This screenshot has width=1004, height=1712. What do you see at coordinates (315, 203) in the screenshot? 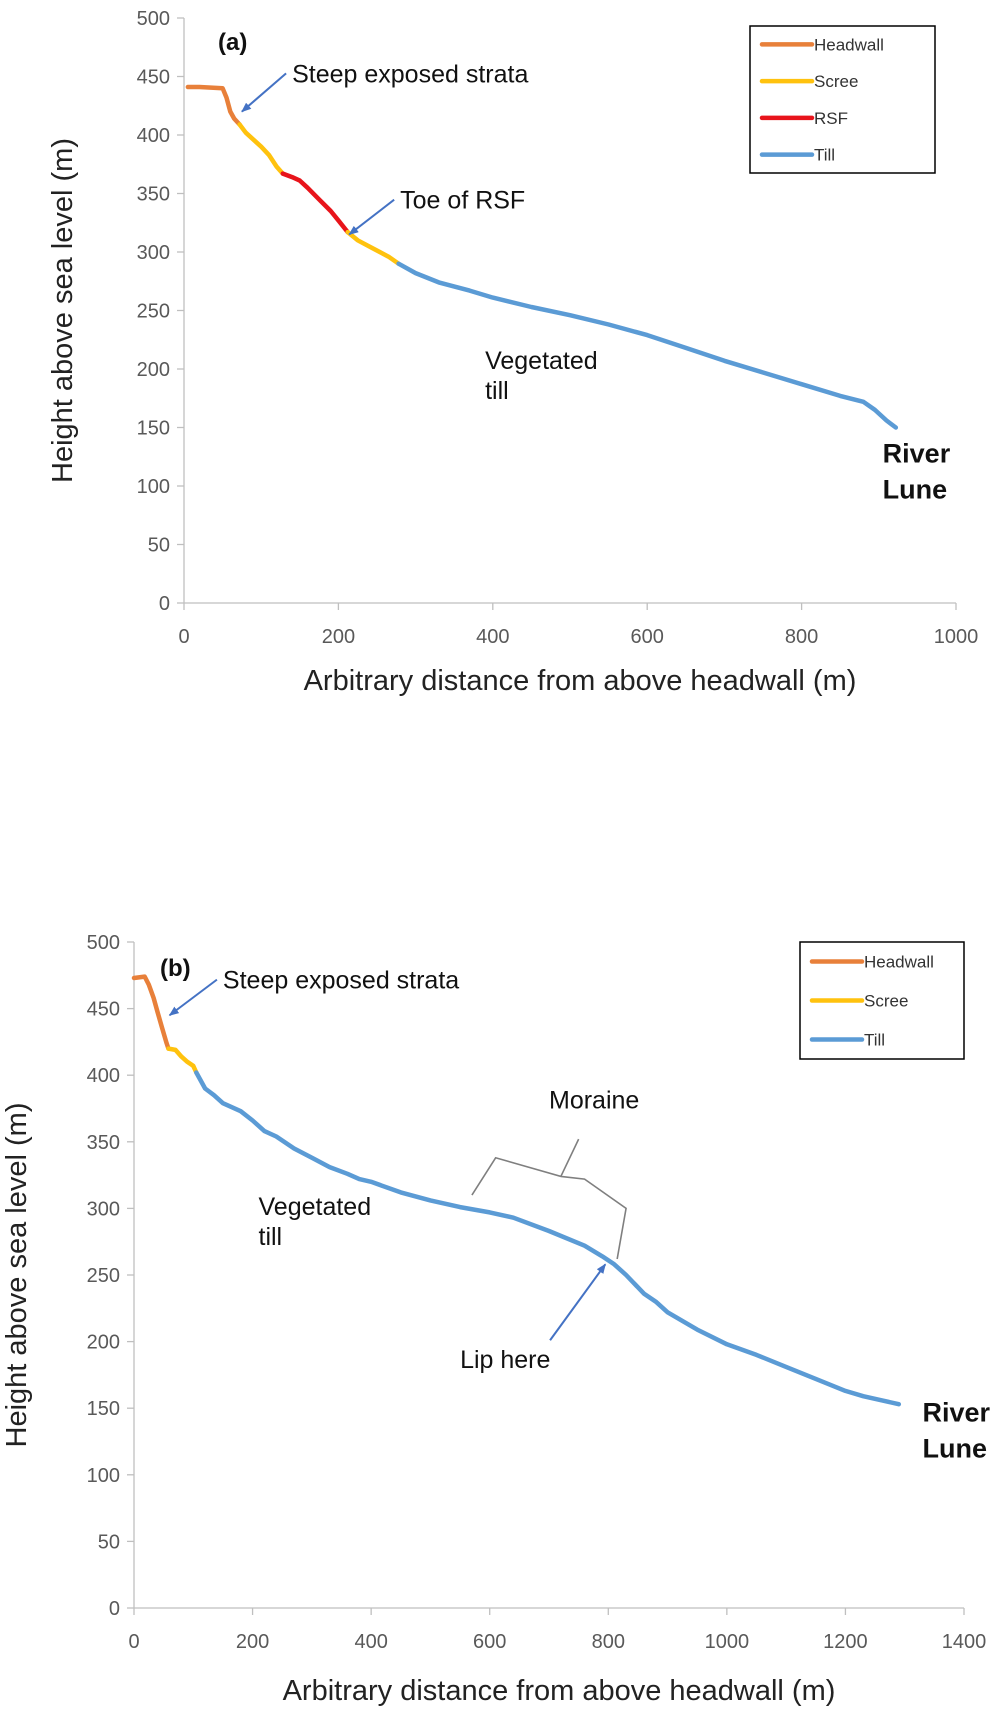
I see `series-line-rsf` at bounding box center [315, 203].